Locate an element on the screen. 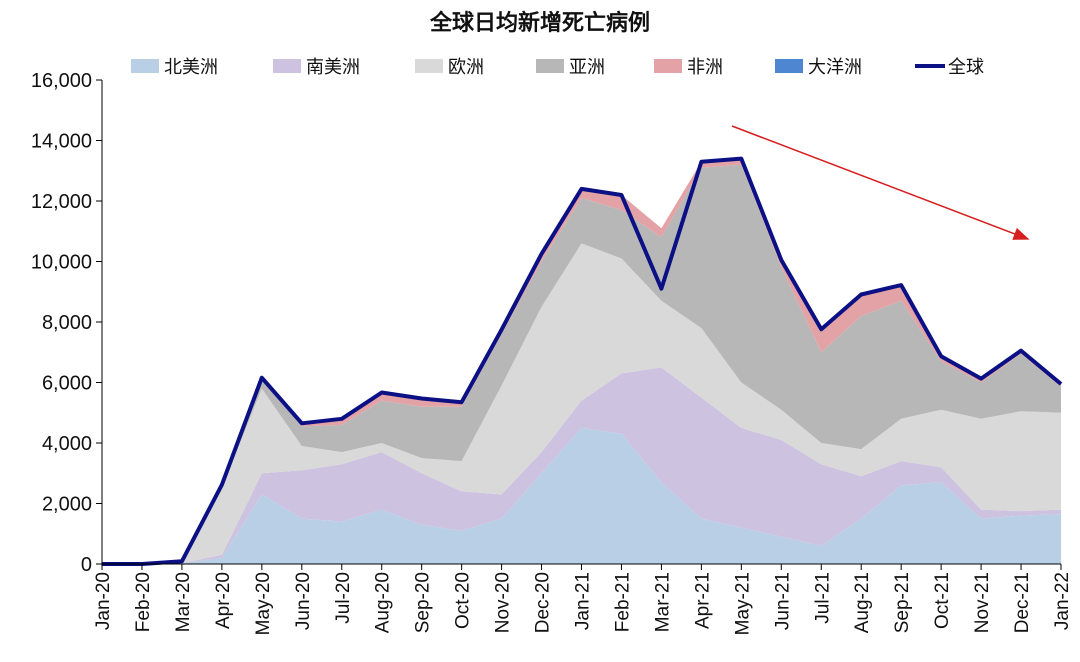  x-tick-label: Nov-20 is located at coordinates (503, 602).